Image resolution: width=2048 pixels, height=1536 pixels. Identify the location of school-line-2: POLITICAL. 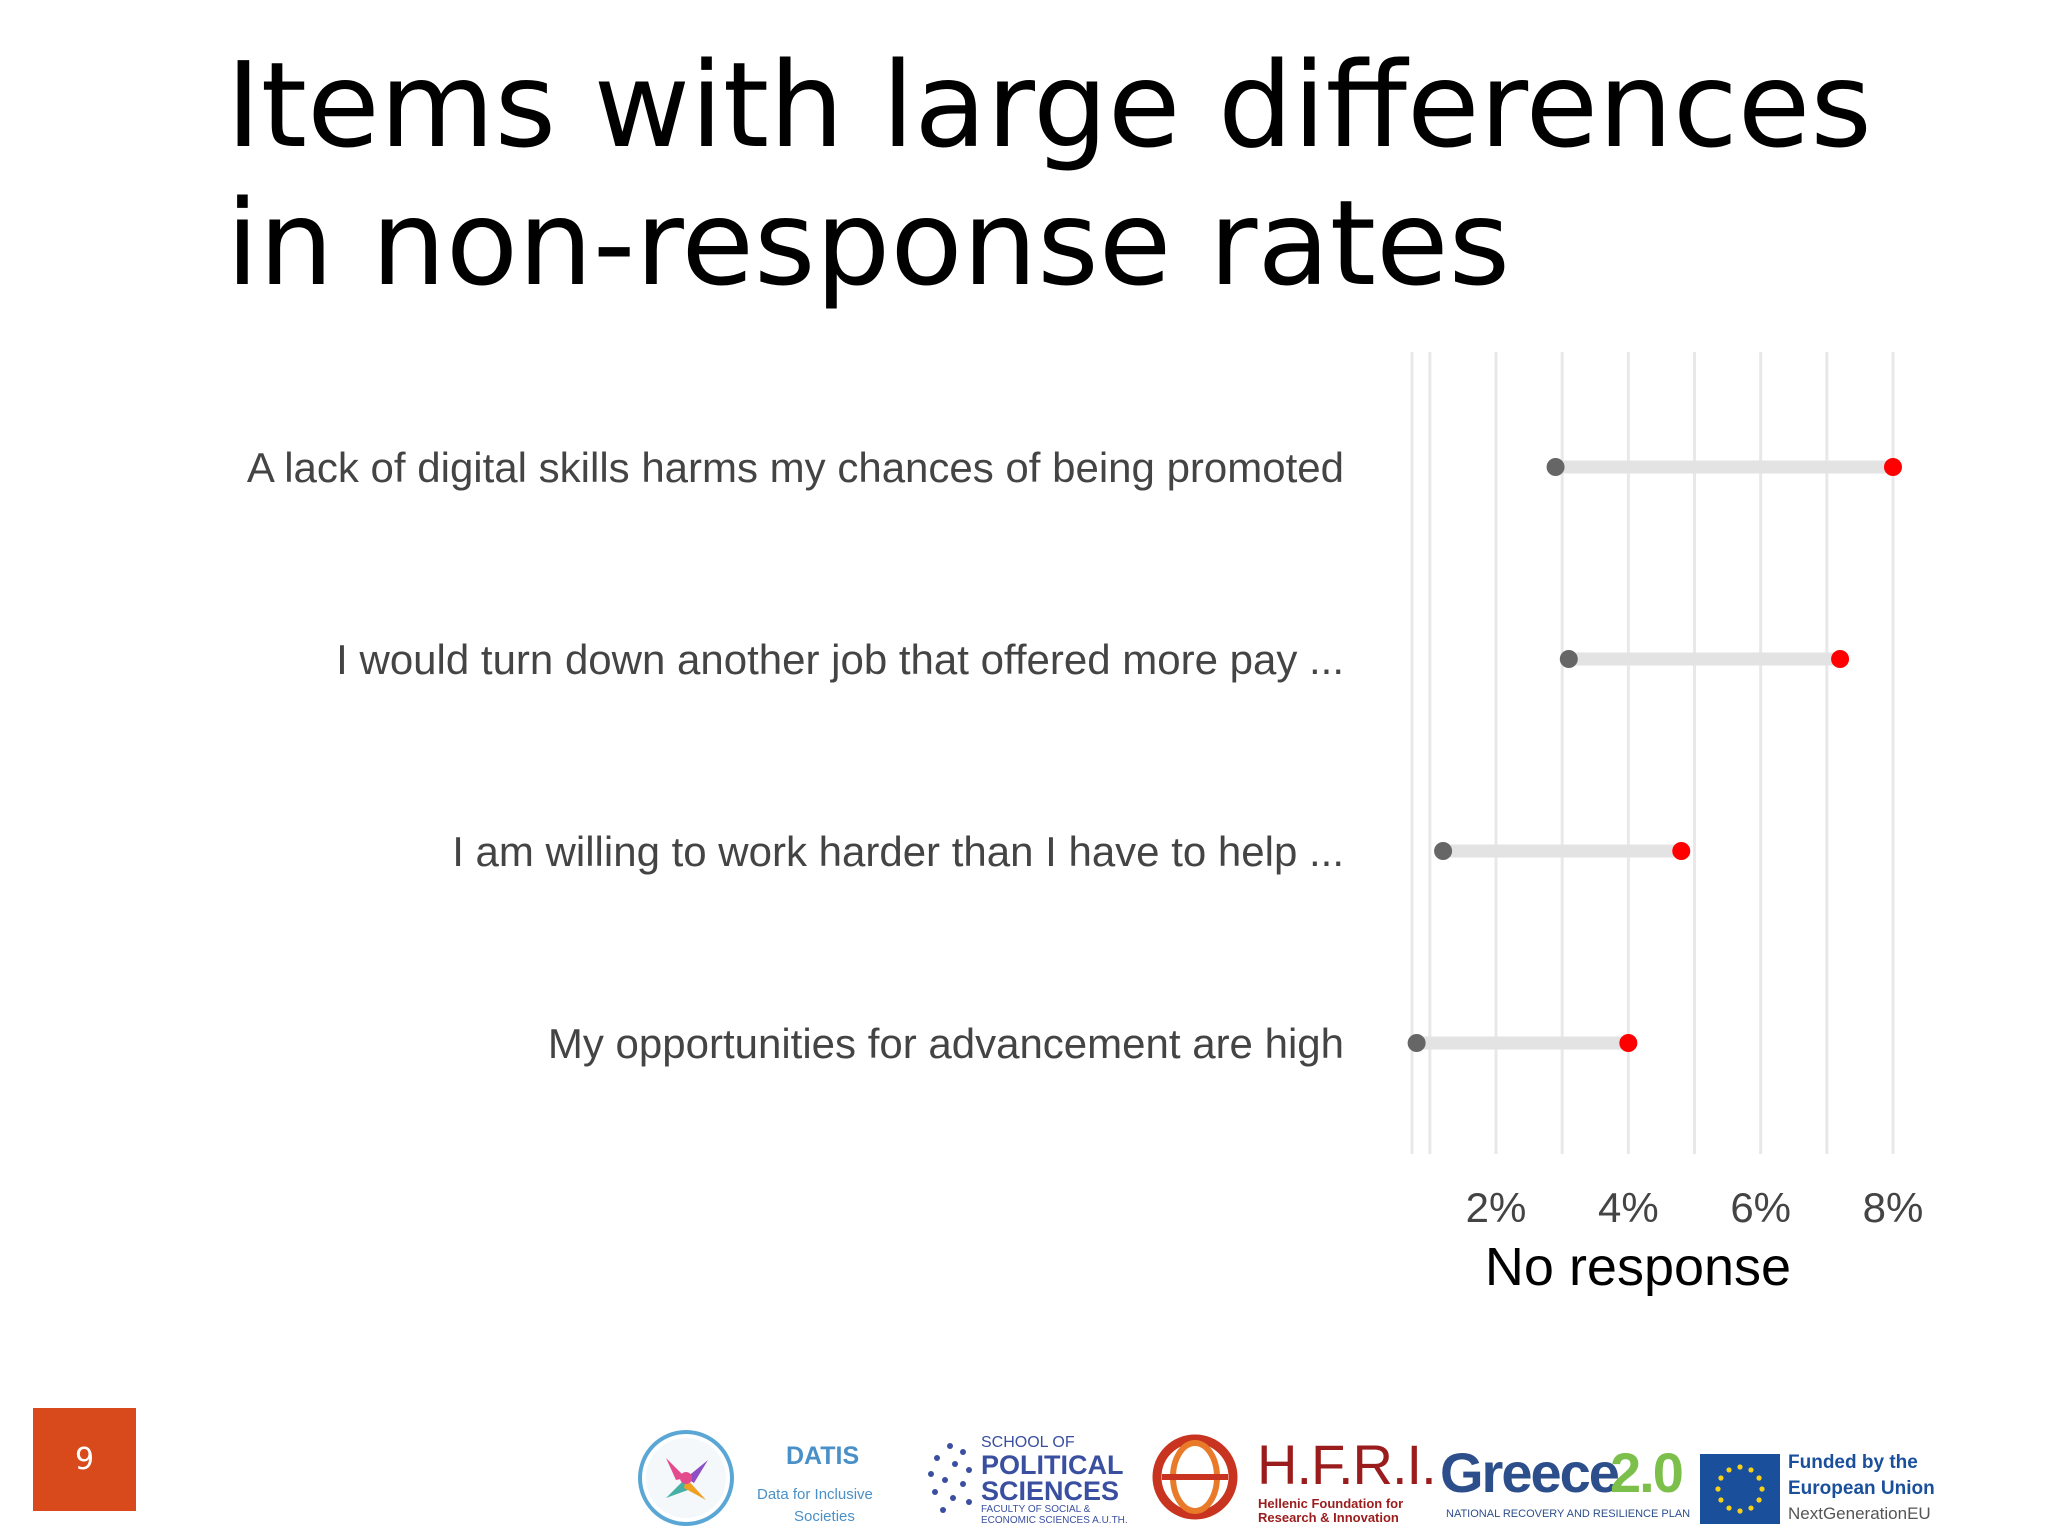
(1052, 1465).